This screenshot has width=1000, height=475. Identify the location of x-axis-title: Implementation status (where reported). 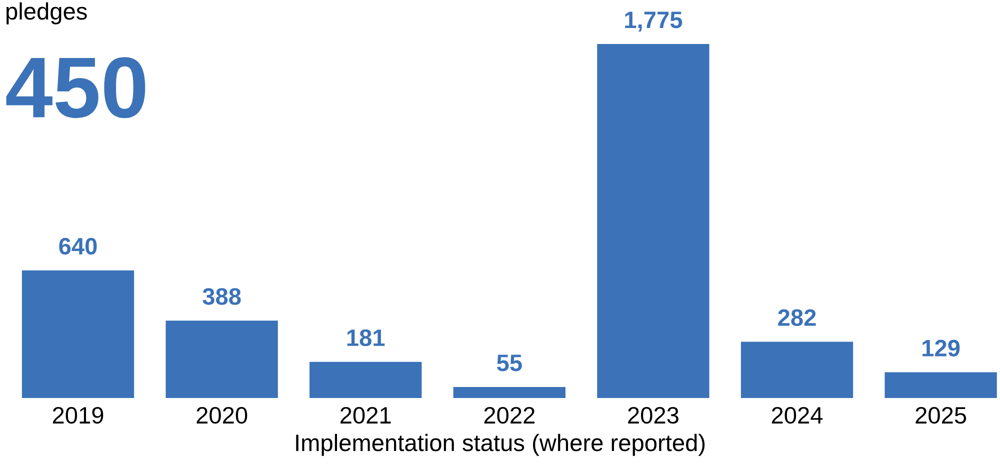
(500, 445).